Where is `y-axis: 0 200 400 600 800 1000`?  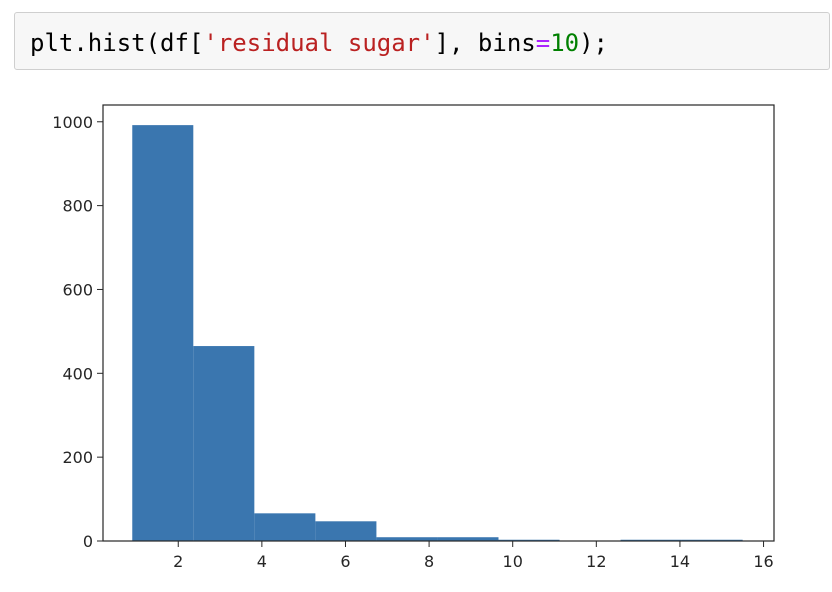 y-axis: 0 200 400 600 800 1000 is located at coordinates (77, 332).